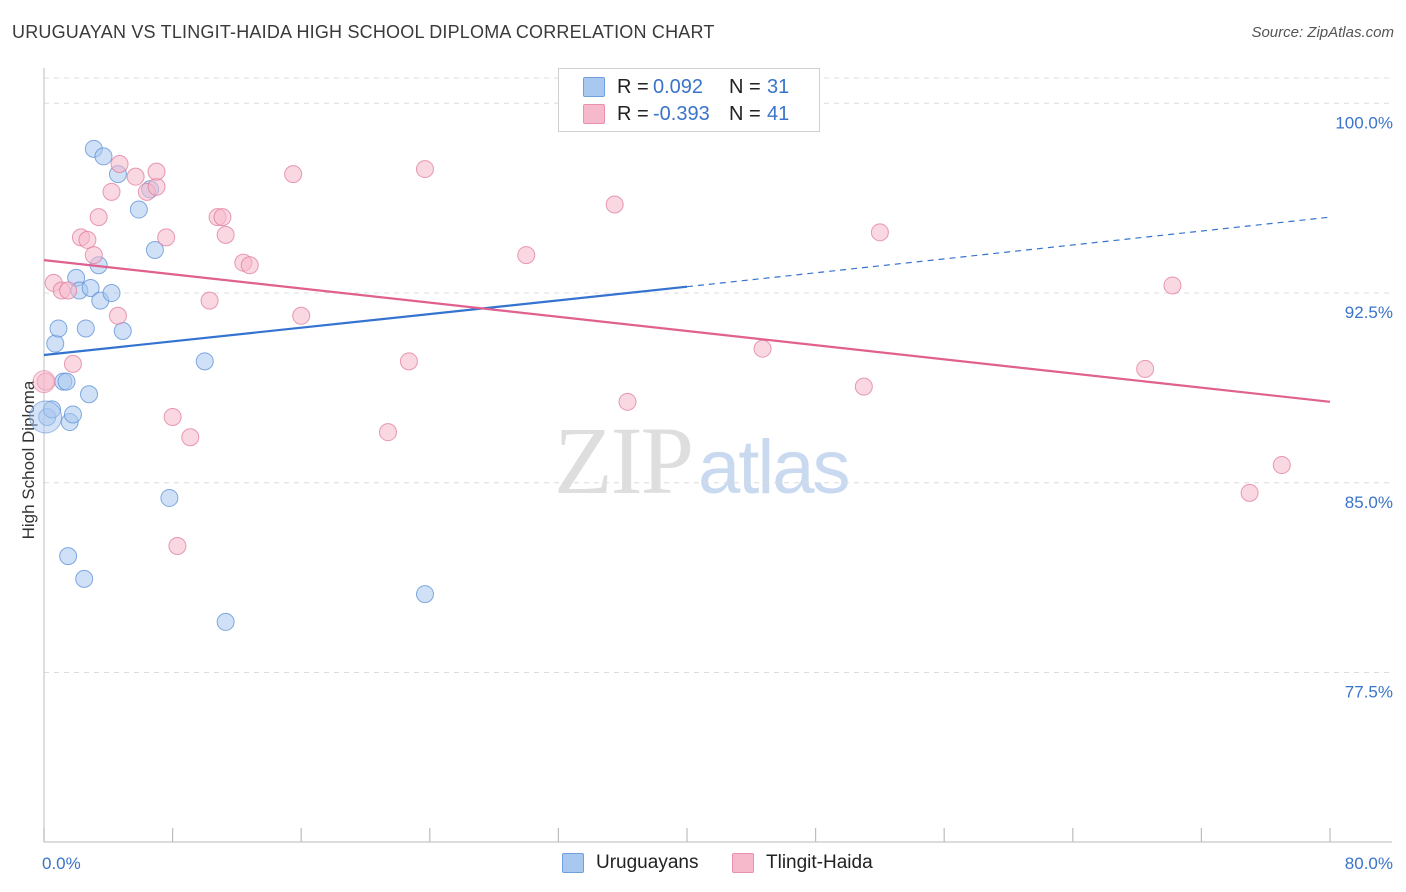 This screenshot has height=892, width=1406. Describe the element at coordinates (28, 459) in the screenshot. I see `y-axis-label: High School Diploma` at that location.